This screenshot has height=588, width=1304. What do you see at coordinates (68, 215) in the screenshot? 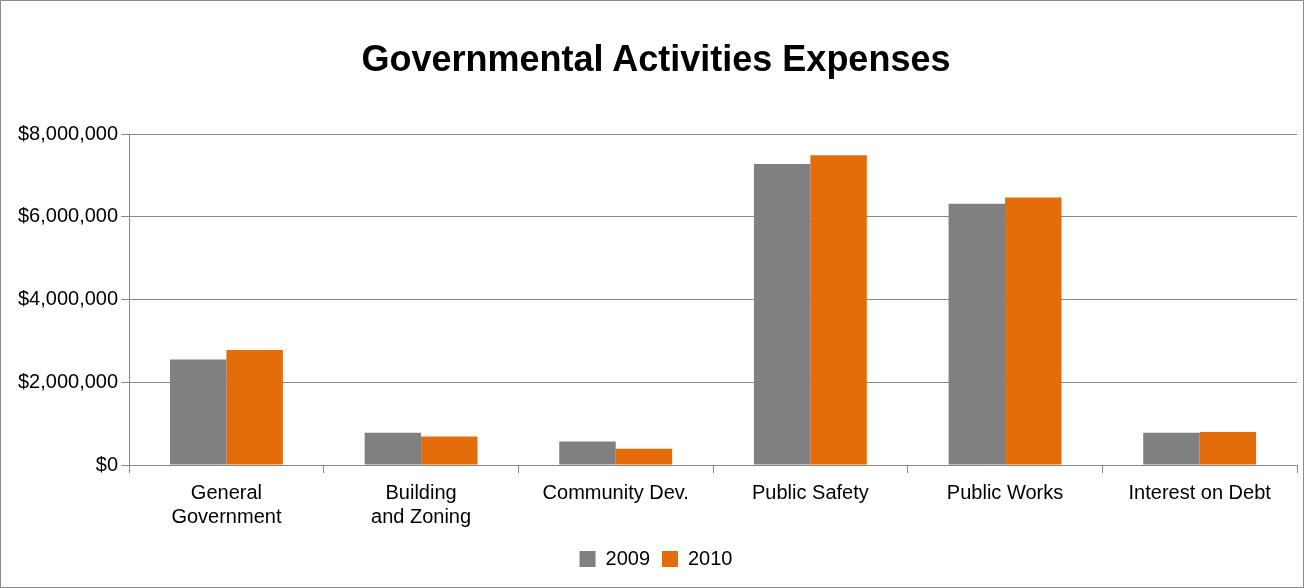
I see `y-tick-label: $6,000,000` at bounding box center [68, 215].